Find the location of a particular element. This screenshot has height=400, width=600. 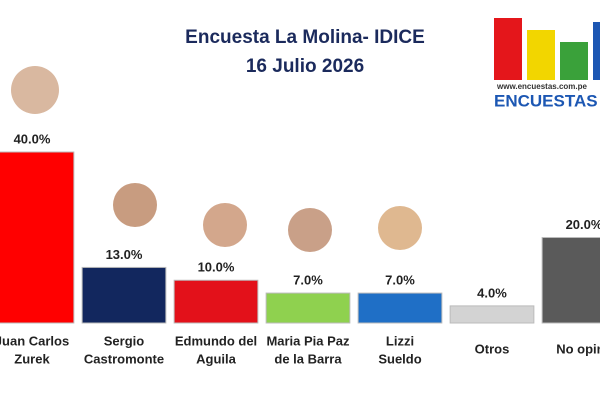

chart-subtitle: 16 Julio 2026 is located at coordinates (305, 66).